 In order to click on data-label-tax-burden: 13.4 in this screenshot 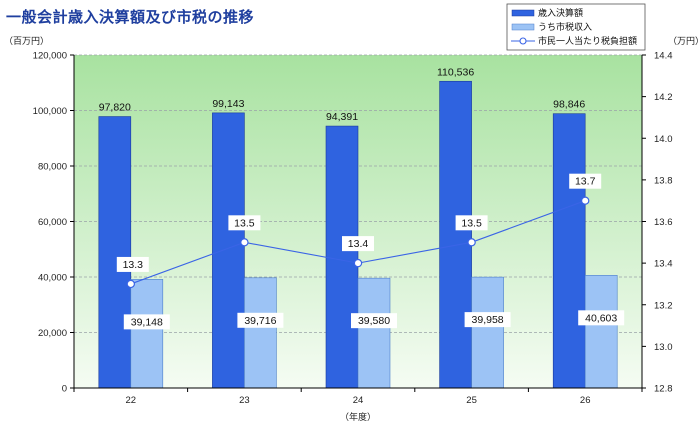, I will do `click(358, 244)`.